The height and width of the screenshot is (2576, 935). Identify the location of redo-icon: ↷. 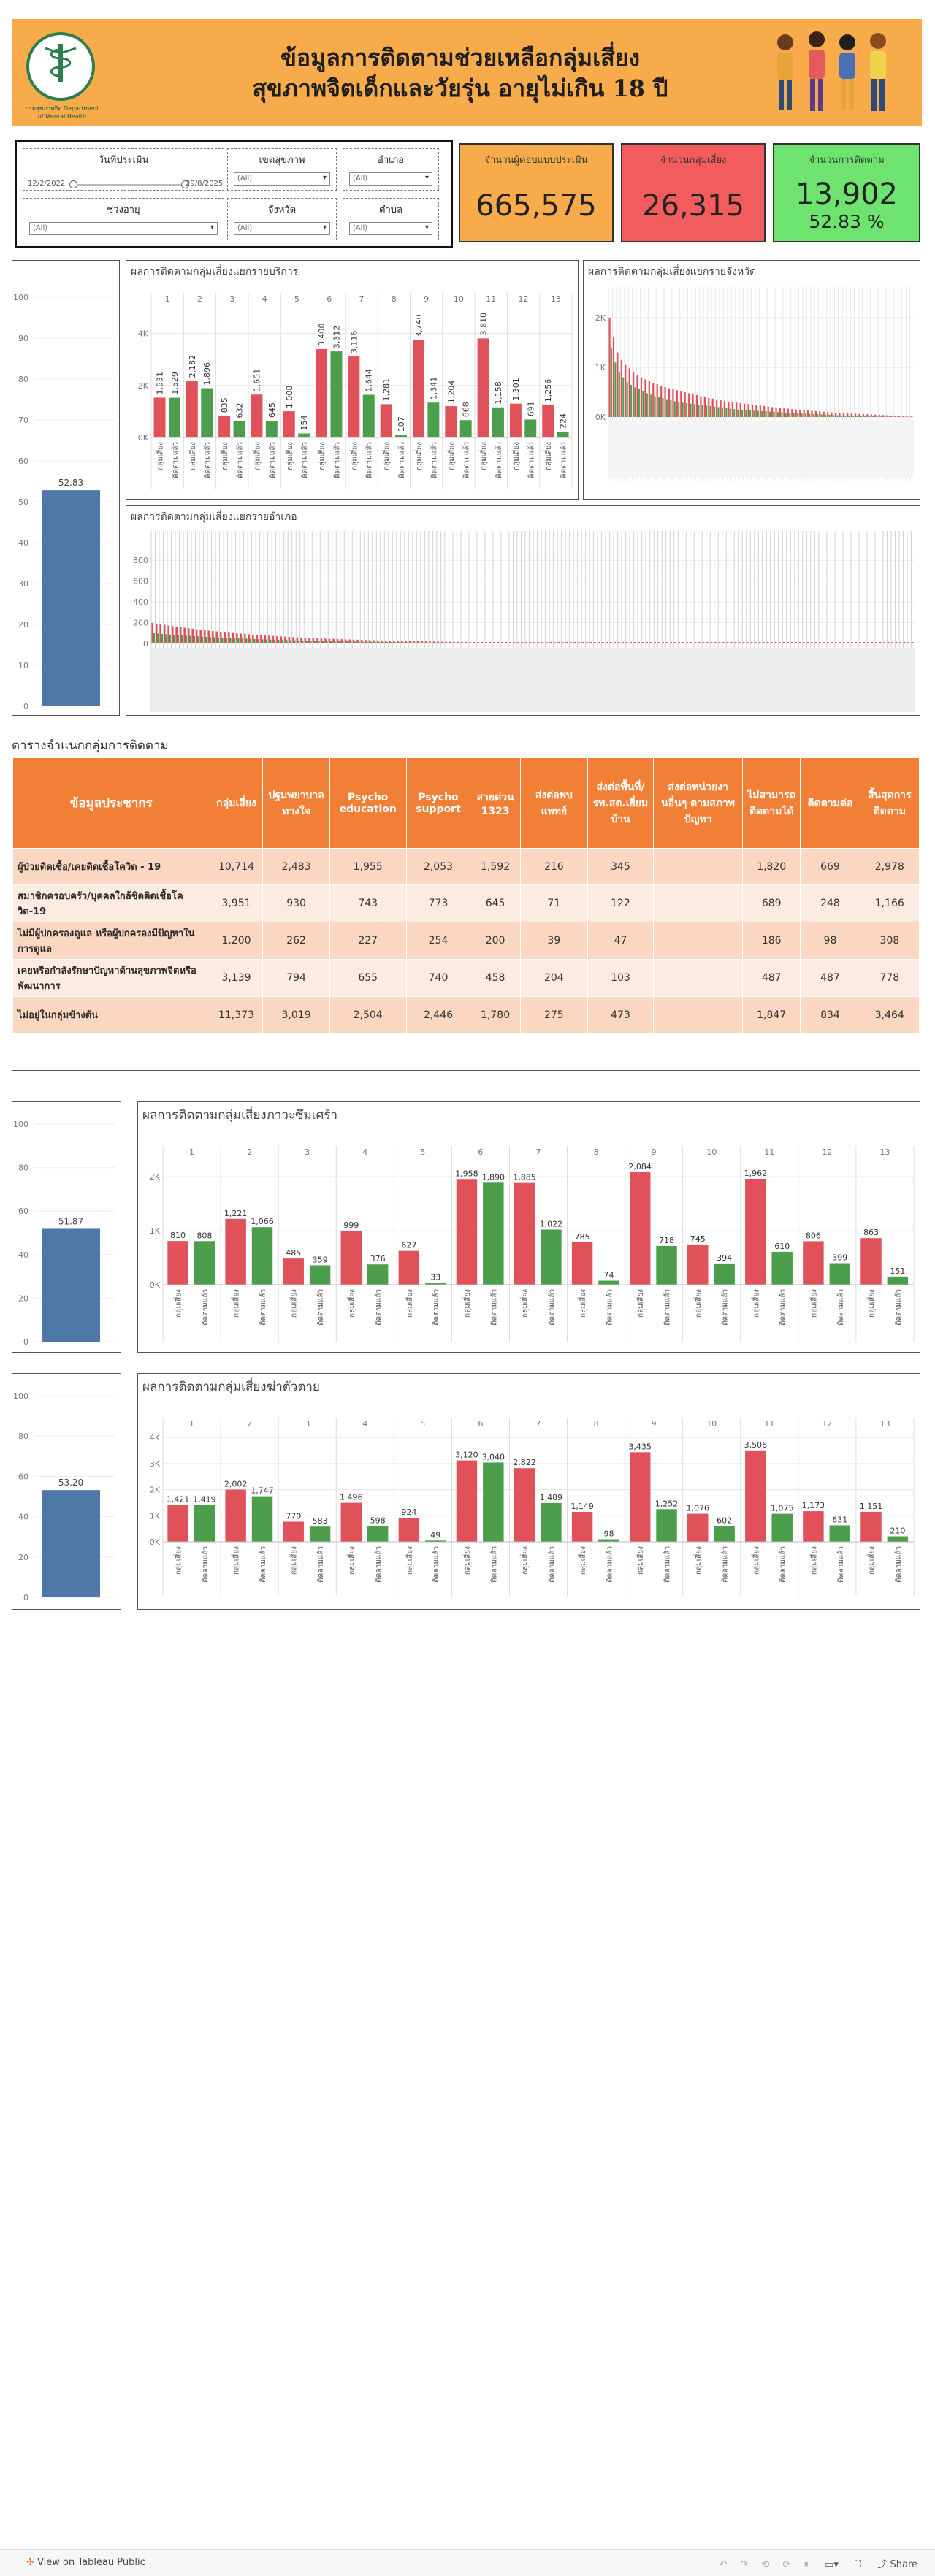
(744, 2564).